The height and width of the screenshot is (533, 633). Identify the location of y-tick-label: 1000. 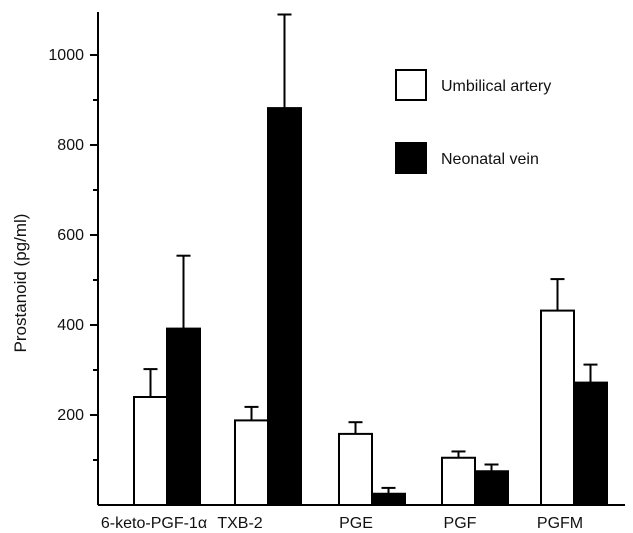
(66, 55).